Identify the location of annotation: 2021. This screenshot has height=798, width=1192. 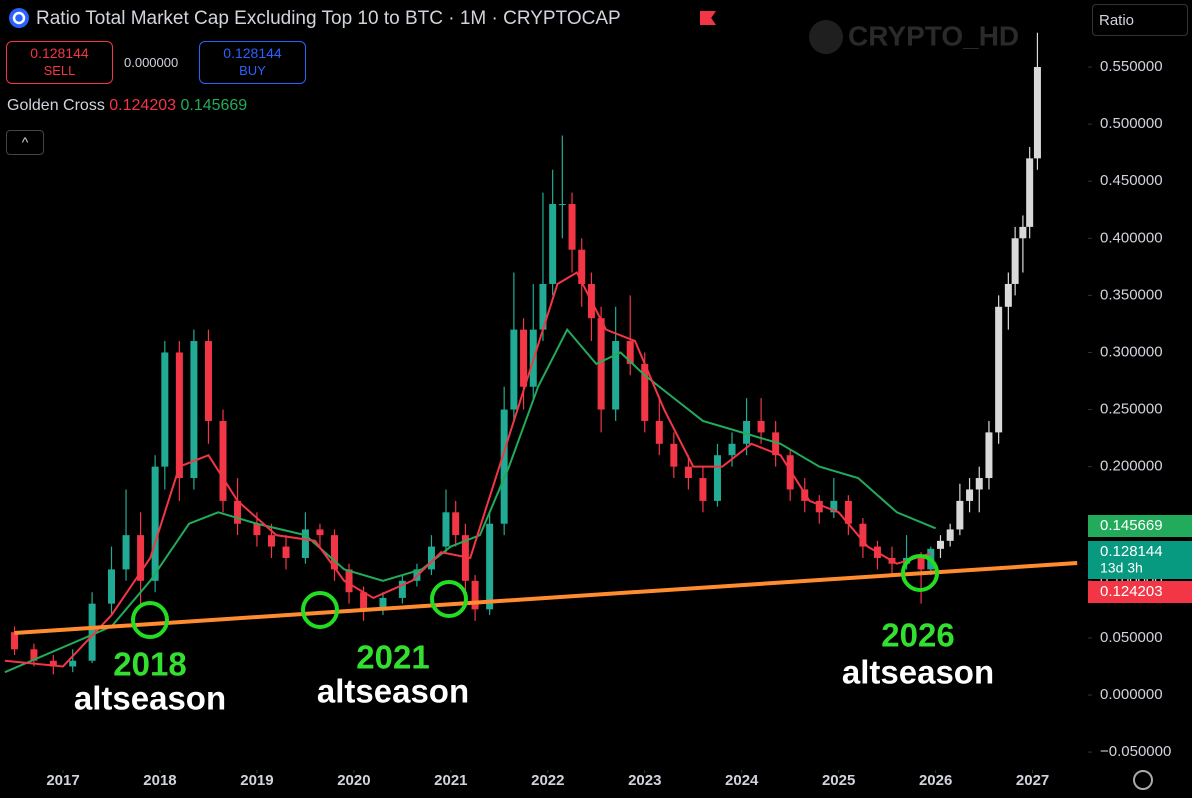
(392, 657).